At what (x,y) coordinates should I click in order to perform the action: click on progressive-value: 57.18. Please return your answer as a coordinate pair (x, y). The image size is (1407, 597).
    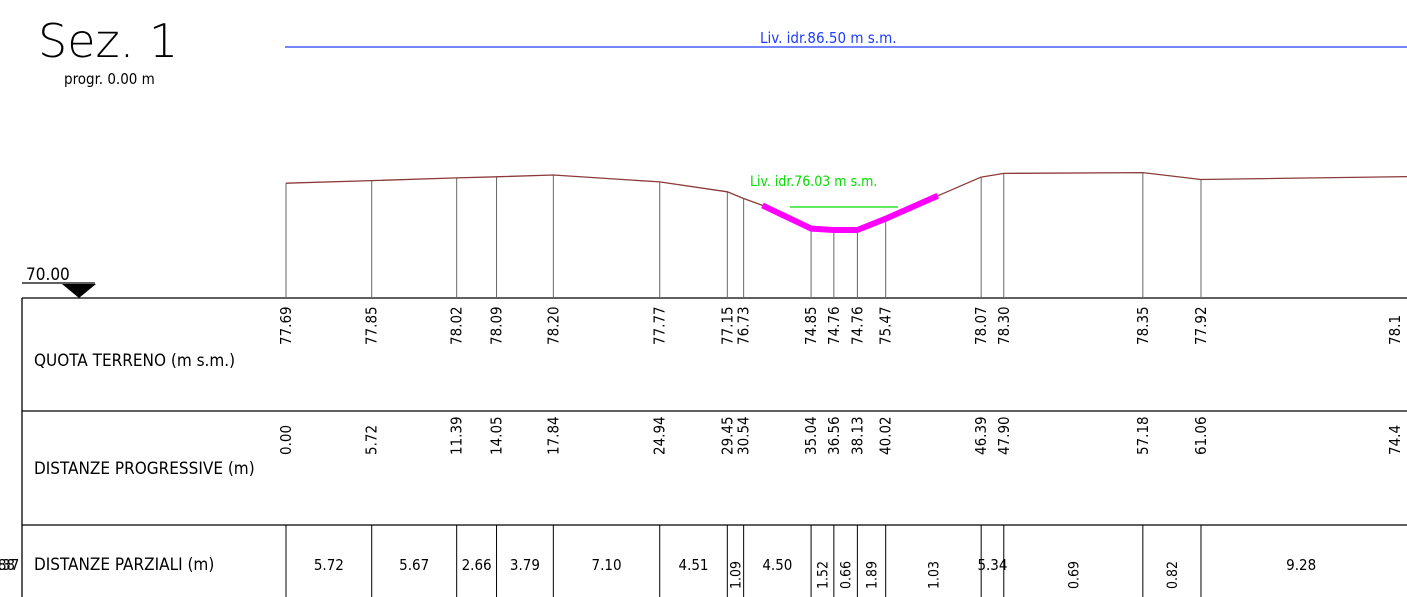
    Looking at the image, I should click on (1143, 435).